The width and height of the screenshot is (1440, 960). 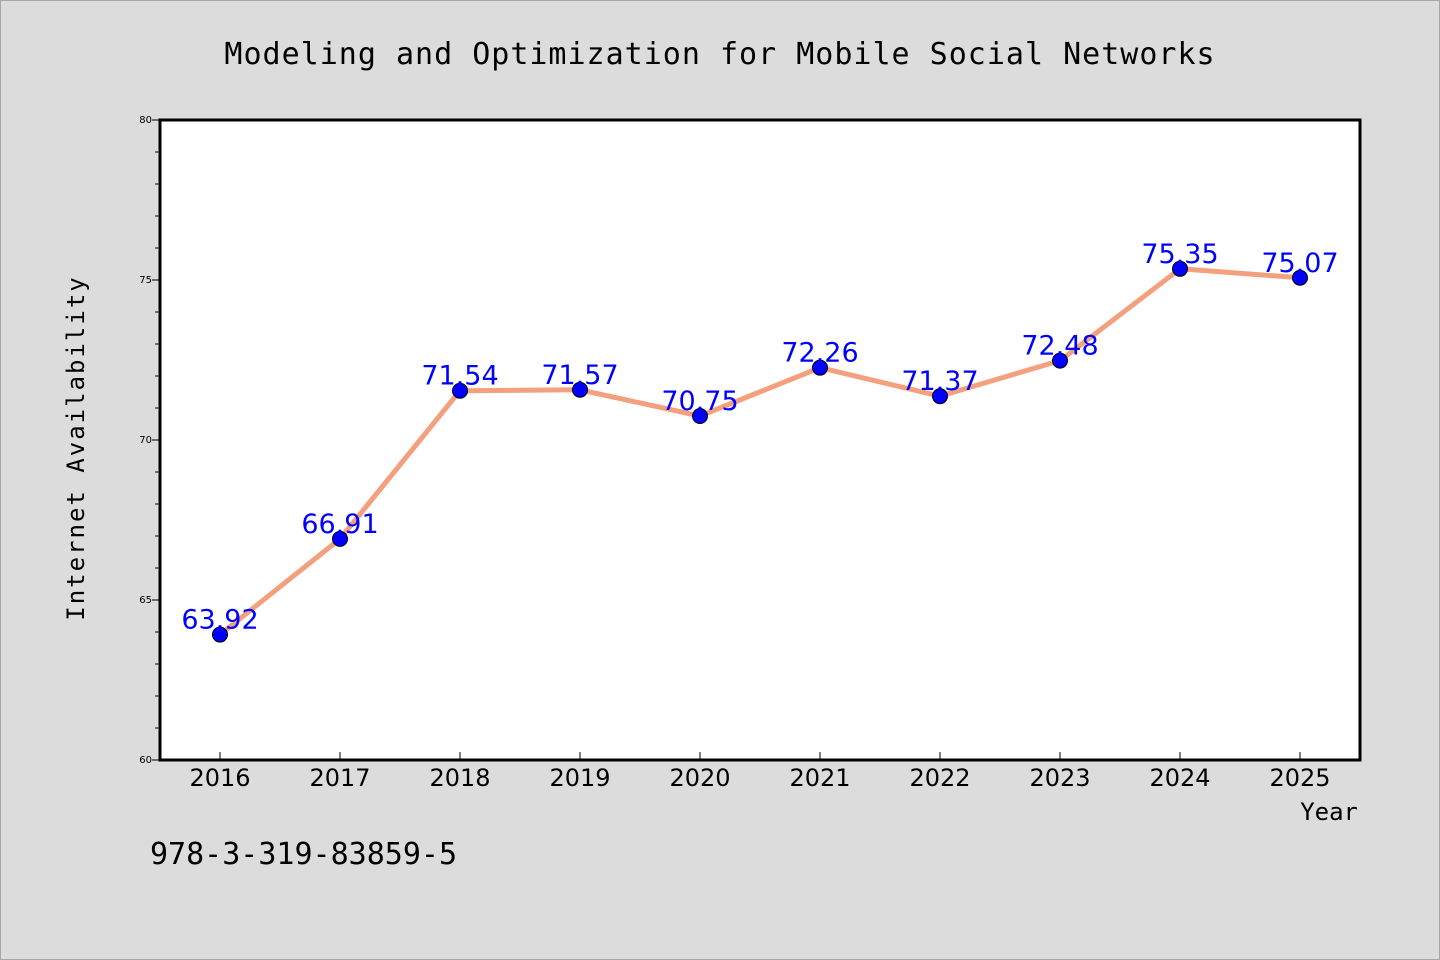 What do you see at coordinates (145, 760) in the screenshot?
I see `y-tick-label: 60` at bounding box center [145, 760].